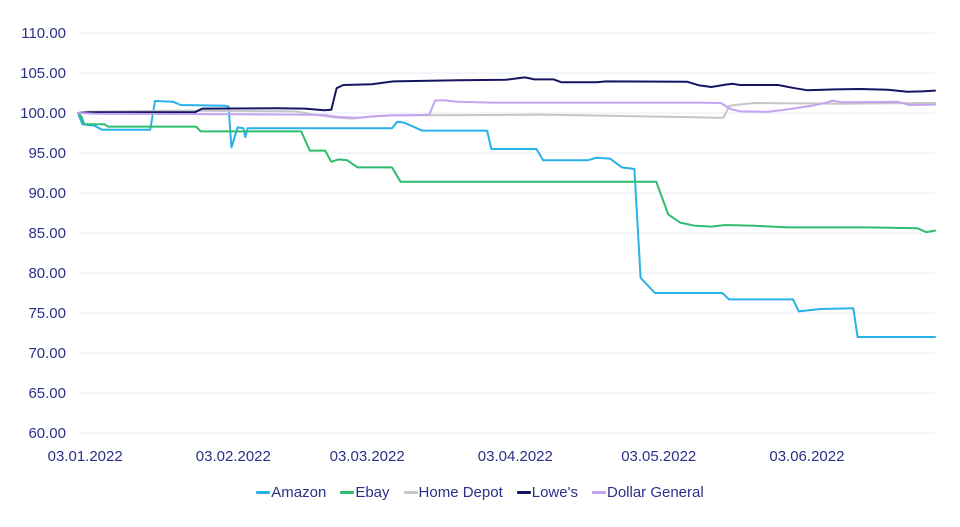  Describe the element at coordinates (460, 492) in the screenshot. I see `legend-label-home-depot: Home Depot` at that location.